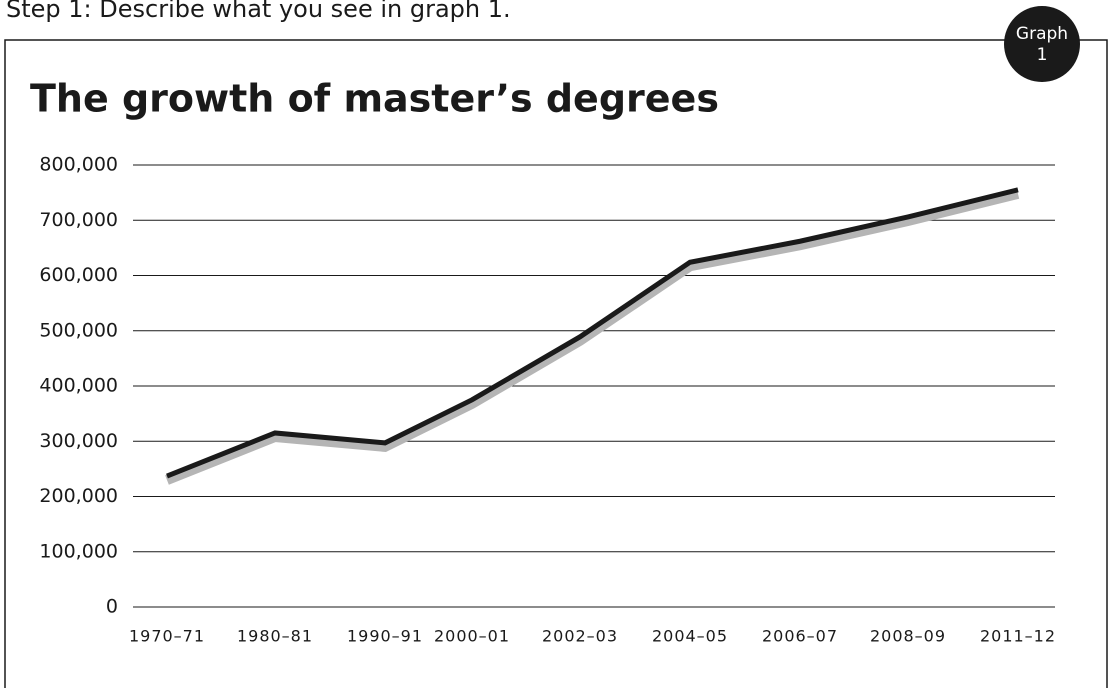  I want to click on y-tick-label: 600,000, so click(78, 275).